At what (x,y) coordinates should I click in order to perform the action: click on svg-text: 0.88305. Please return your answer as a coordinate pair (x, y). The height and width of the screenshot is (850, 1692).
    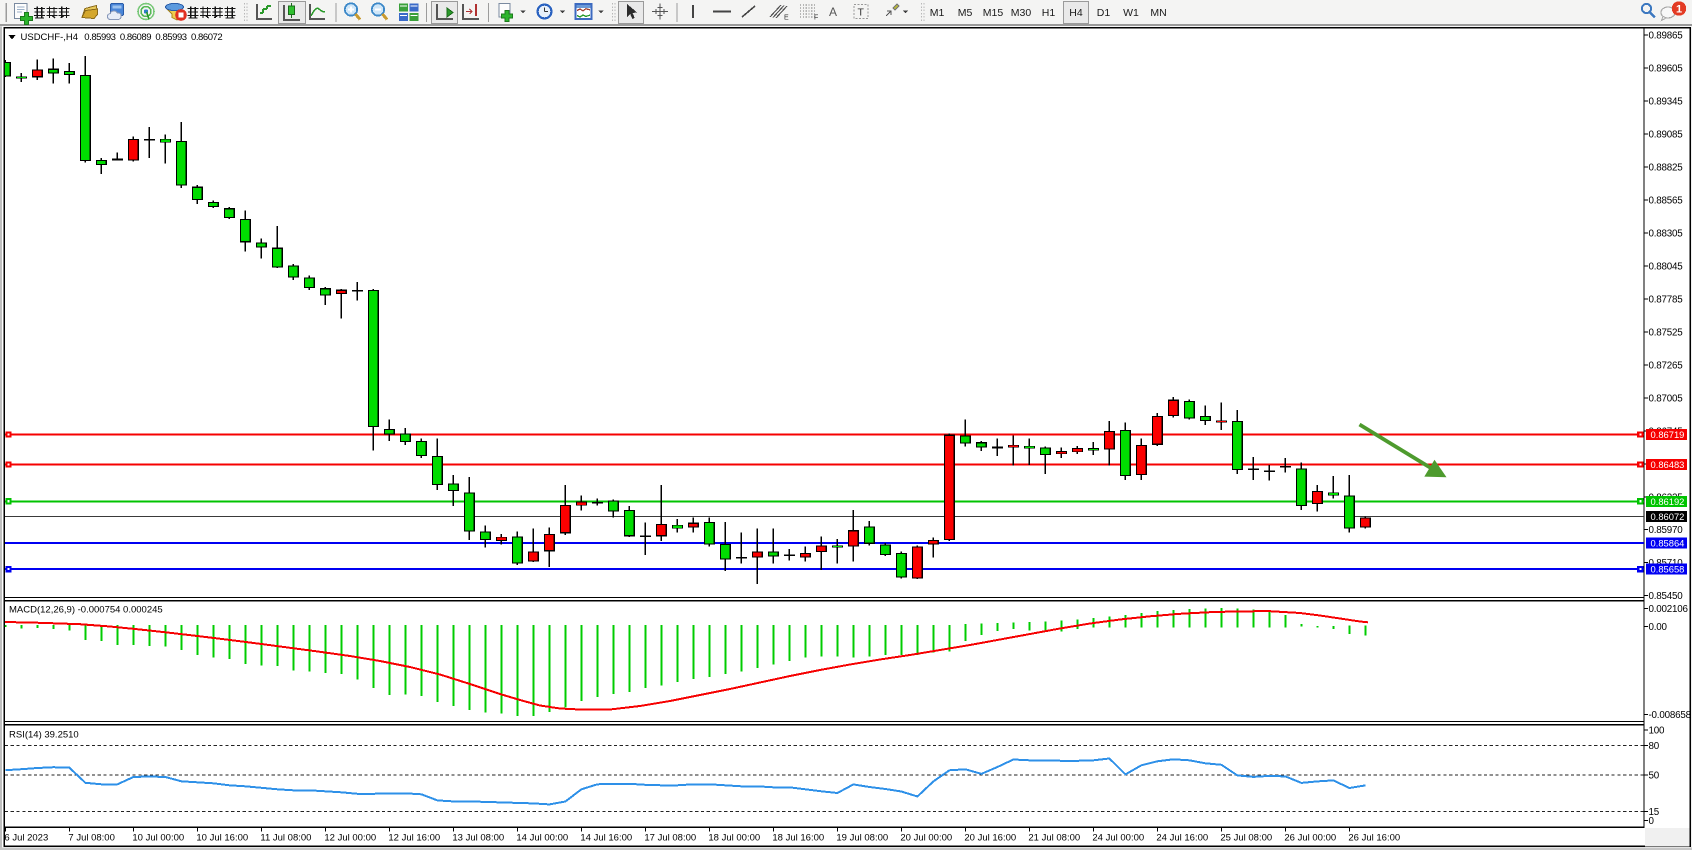
    Looking at the image, I should click on (1666, 234).